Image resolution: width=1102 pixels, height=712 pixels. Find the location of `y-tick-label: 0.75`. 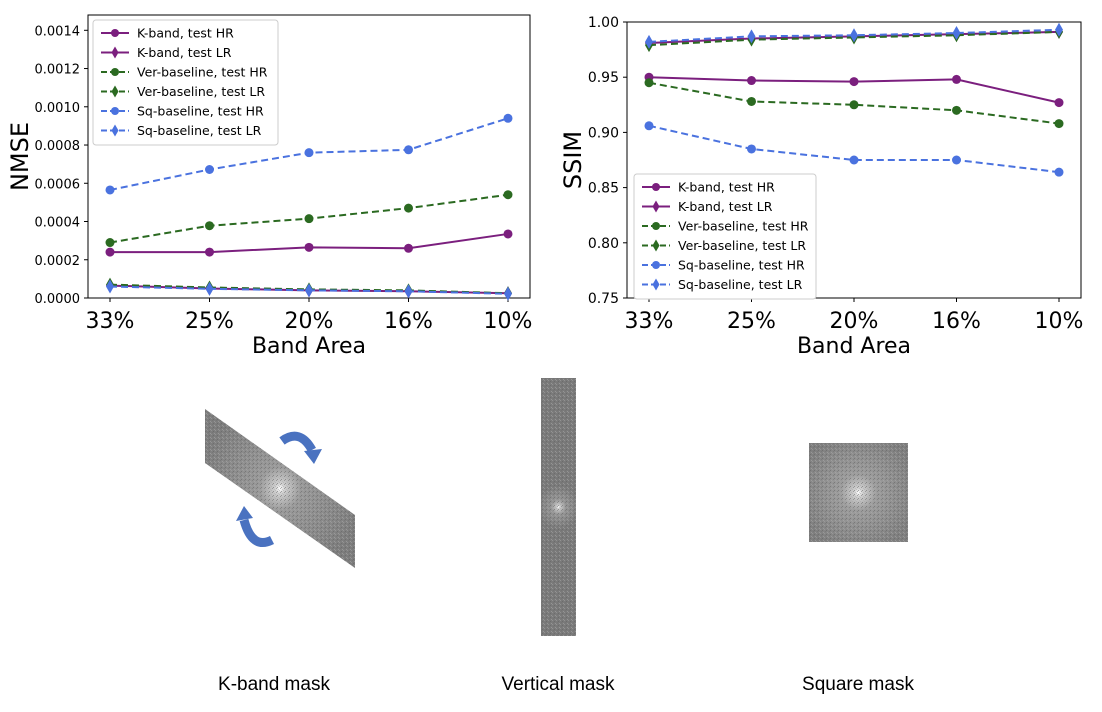

y-tick-label: 0.75 is located at coordinates (603, 299).